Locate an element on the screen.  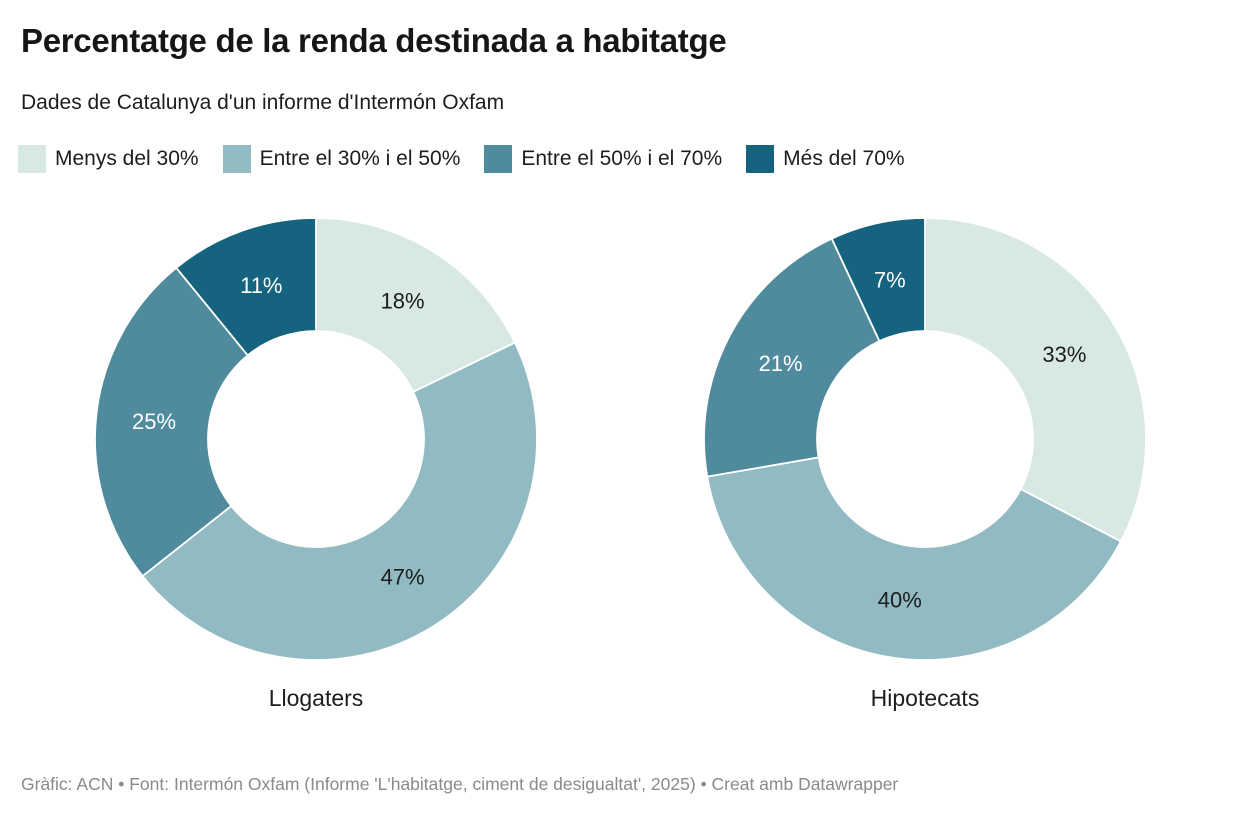
legend-item-label: Entre el 30% i el 50% is located at coordinates (360, 158).